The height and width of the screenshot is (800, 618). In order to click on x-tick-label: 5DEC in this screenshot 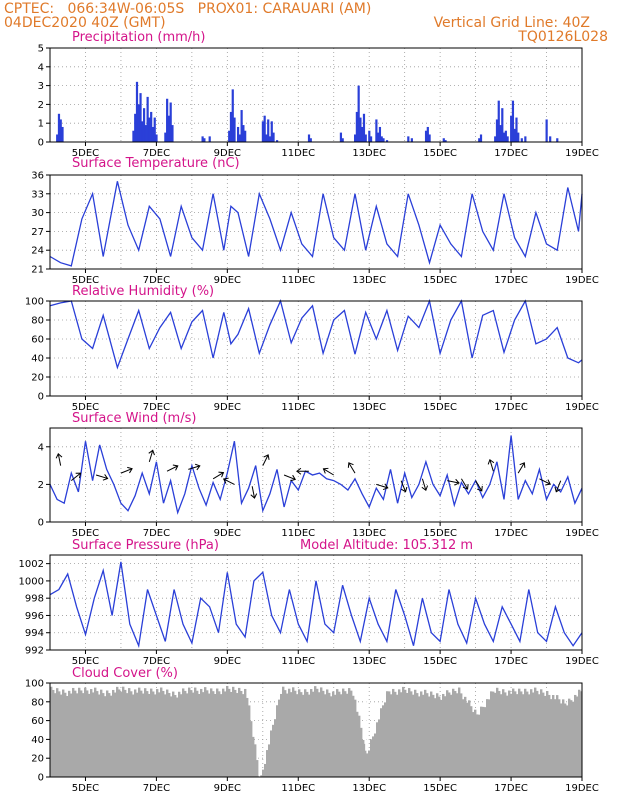, I will do `click(85, 153)`.